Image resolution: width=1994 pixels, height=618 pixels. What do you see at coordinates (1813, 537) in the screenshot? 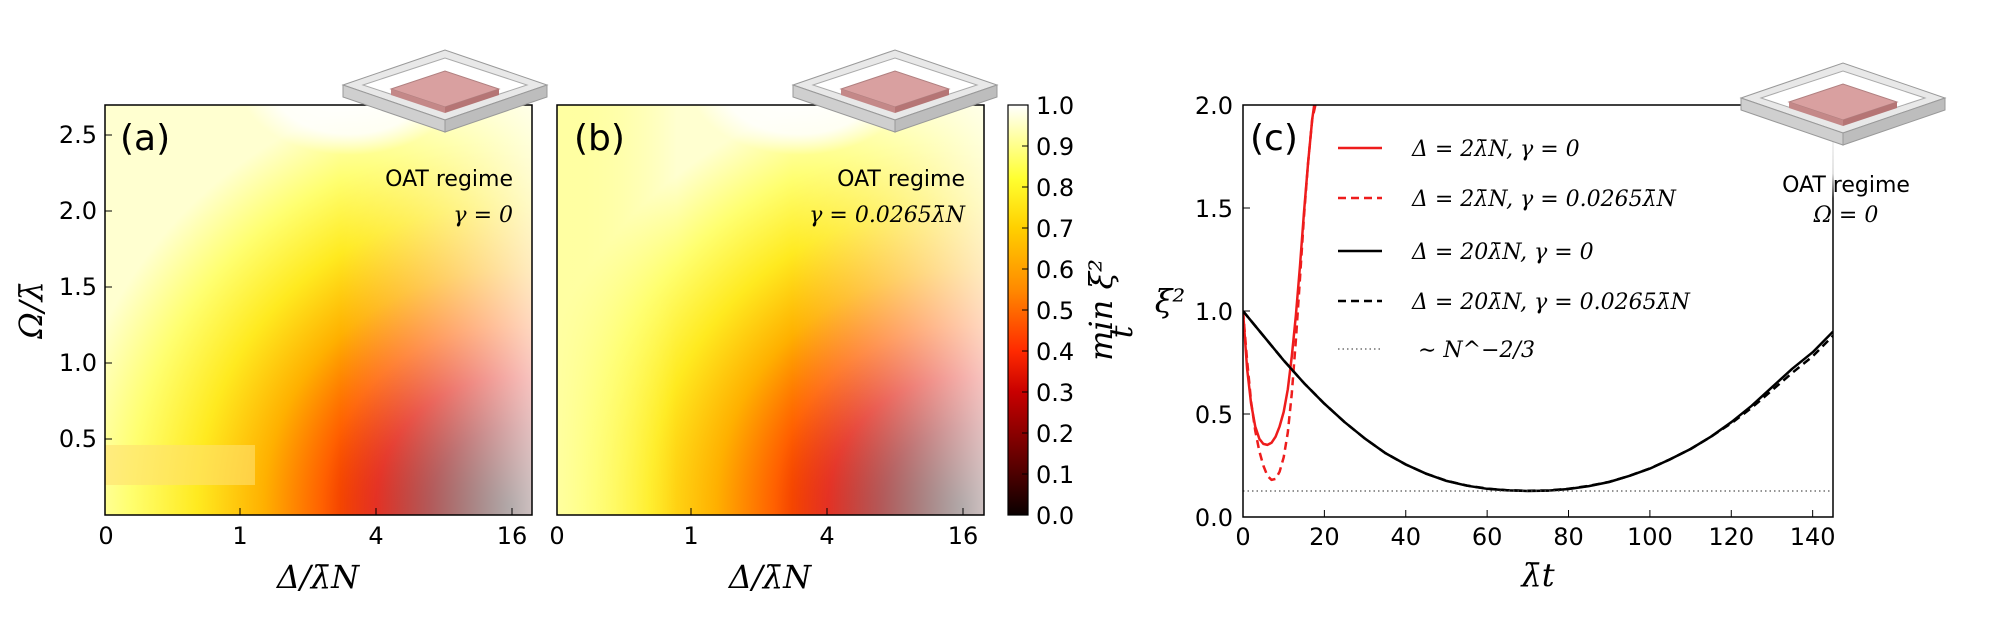
I see `x-tick-label: 140` at bounding box center [1813, 537].